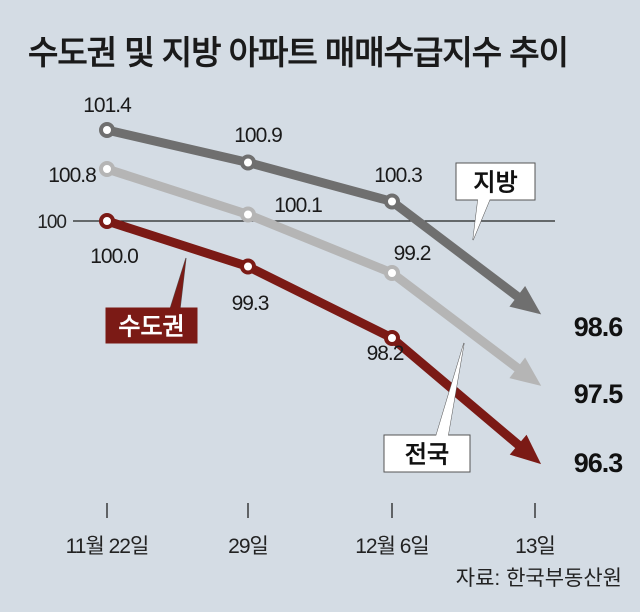 The width and height of the screenshot is (640, 612). What do you see at coordinates (599, 463) in the screenshot?
I see `final-value-label: 96.3` at bounding box center [599, 463].